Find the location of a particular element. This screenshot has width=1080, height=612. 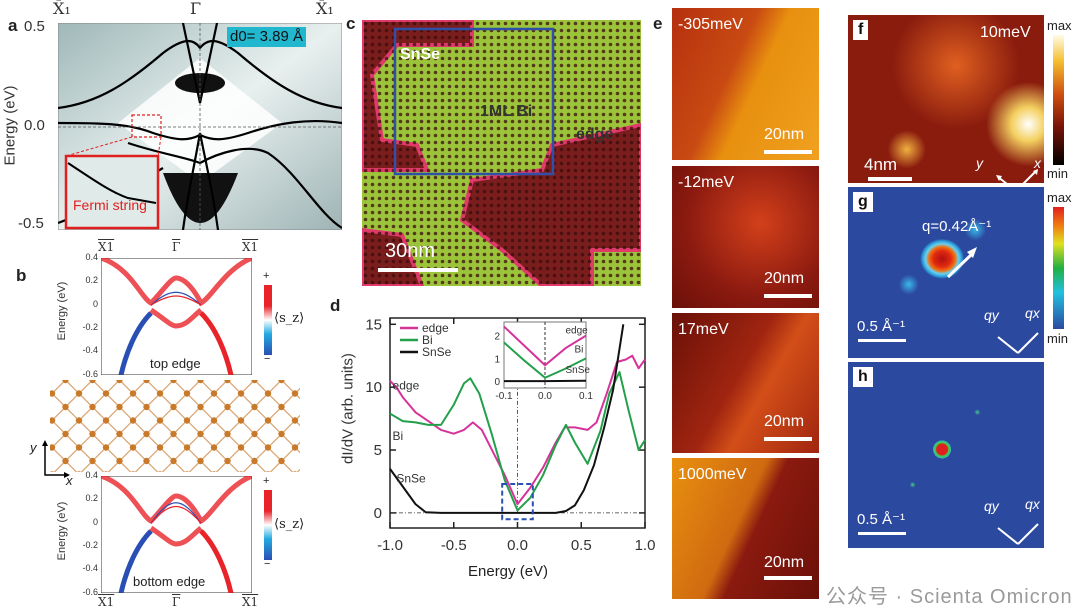

y-axis-label-top: Energy (eV) is located at coordinates (62, 311).